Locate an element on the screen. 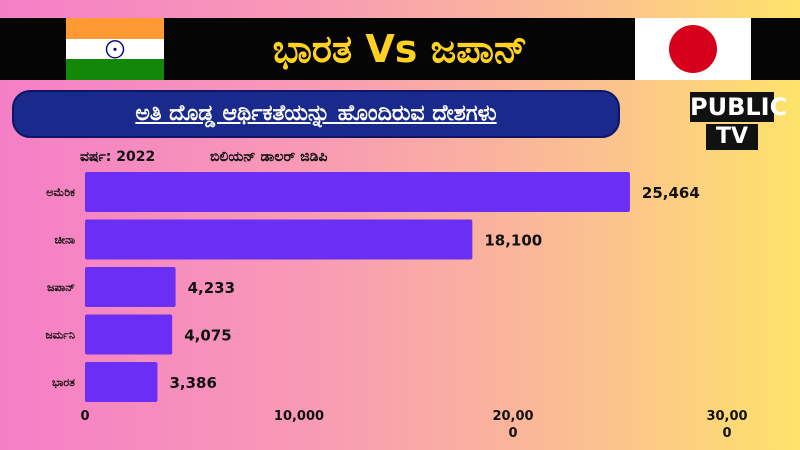 The image size is (800, 450). year-annotation: ವರ್ಷ: 2022 is located at coordinates (118, 157).